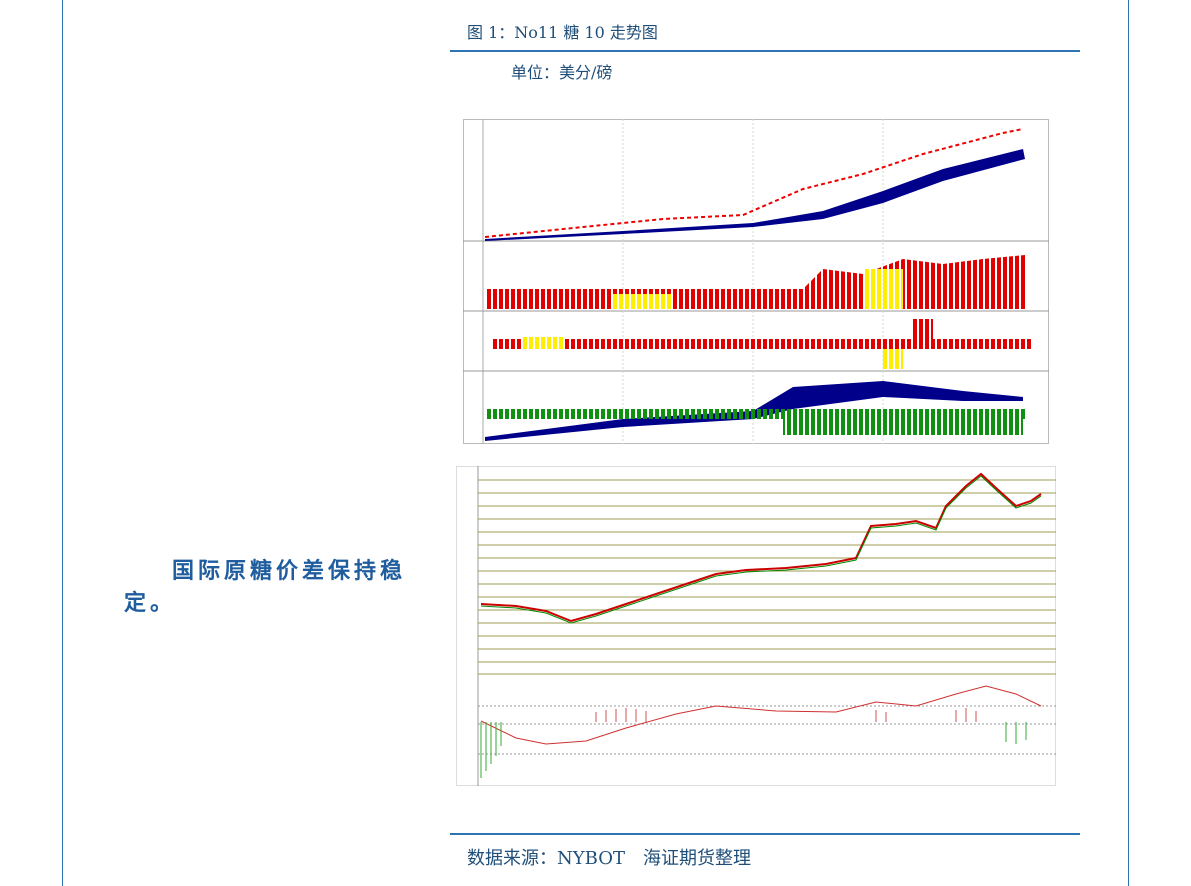 Image resolution: width=1191 pixels, height=886 pixels. Describe the element at coordinates (609, 858) in the screenshot. I see `source-note: 数据来源：NYBOT 海证期货整理` at that location.